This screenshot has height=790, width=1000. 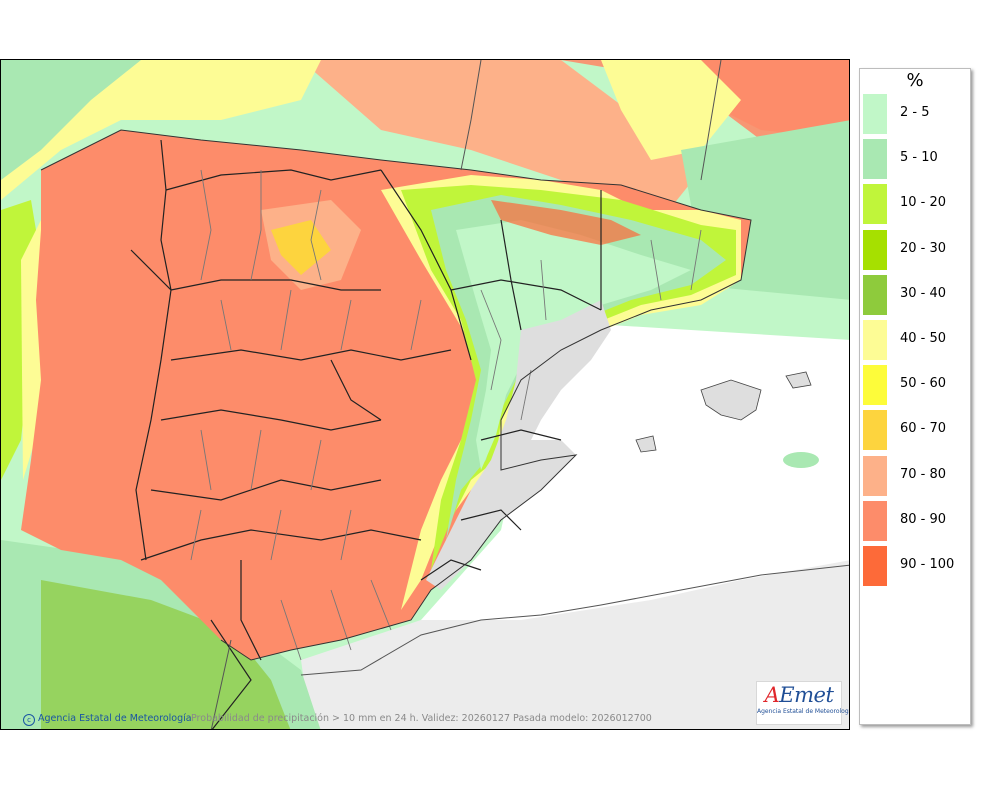 What do you see at coordinates (166, 654) in the screenshot?
I see `gulf-cadiz-olive-zone` at bounding box center [166, 654].